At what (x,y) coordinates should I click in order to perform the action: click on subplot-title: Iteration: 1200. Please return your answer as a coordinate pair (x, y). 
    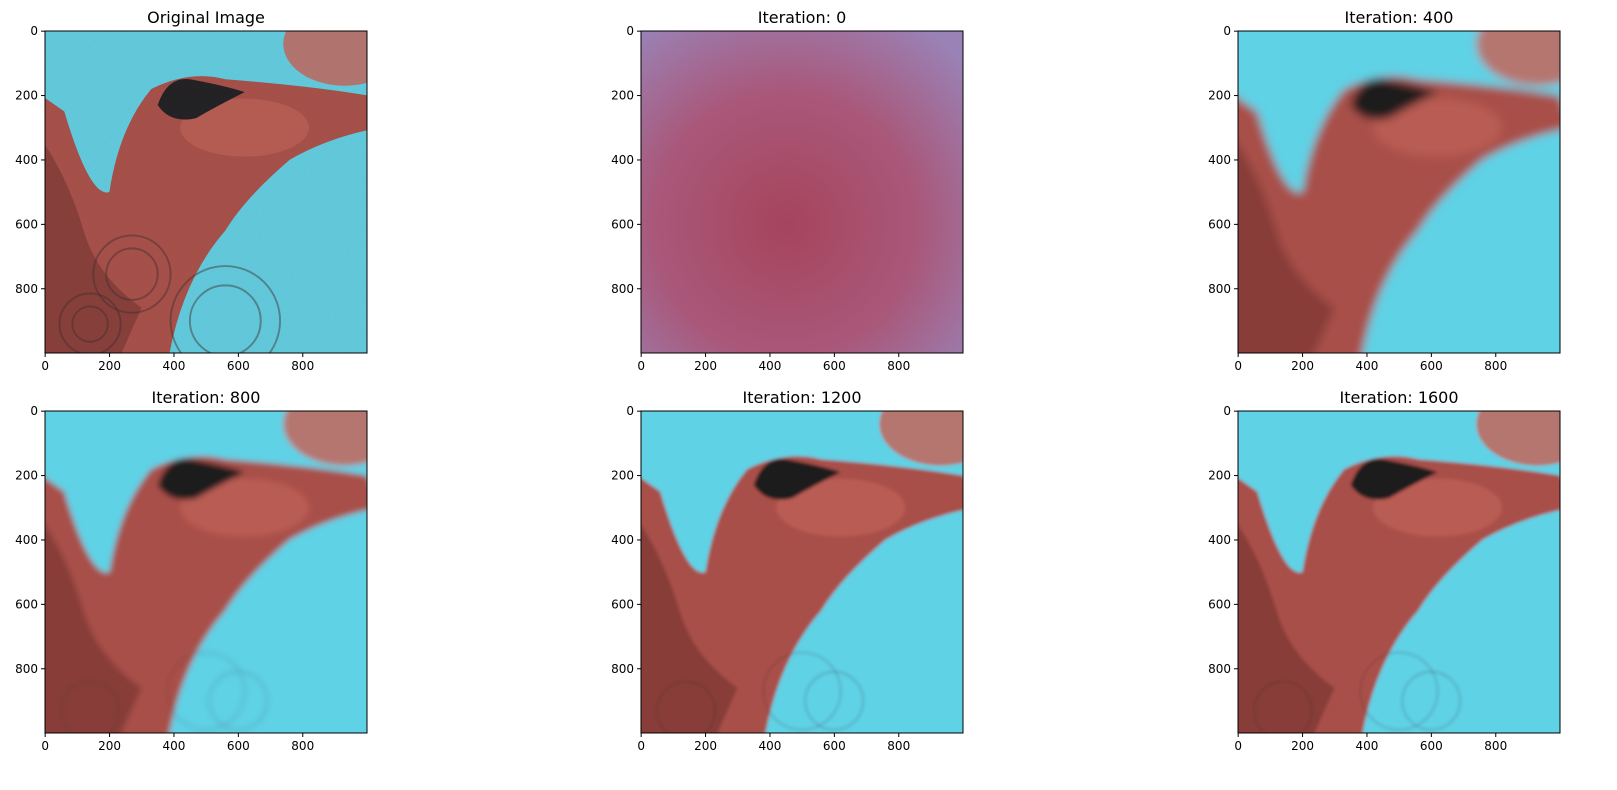
    Looking at the image, I should click on (801, 397).